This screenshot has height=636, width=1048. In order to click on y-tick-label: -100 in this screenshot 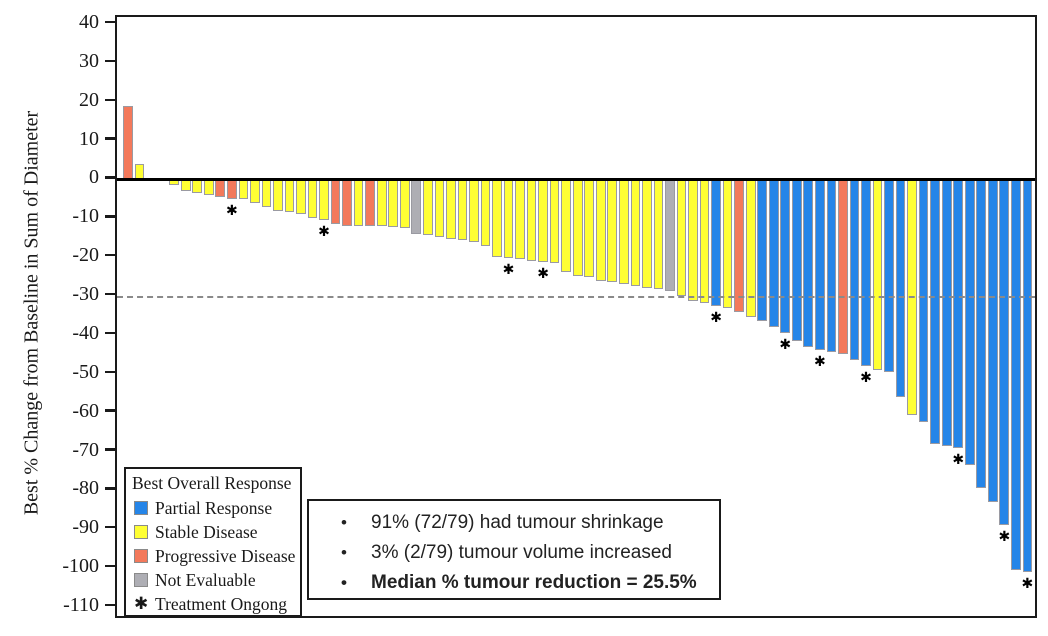, I will do `click(80, 566)`.